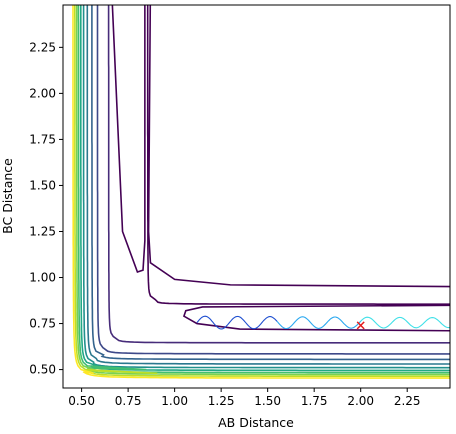  Describe the element at coordinates (42, 324) in the screenshot. I see `y-tick-label: 0.75` at that location.